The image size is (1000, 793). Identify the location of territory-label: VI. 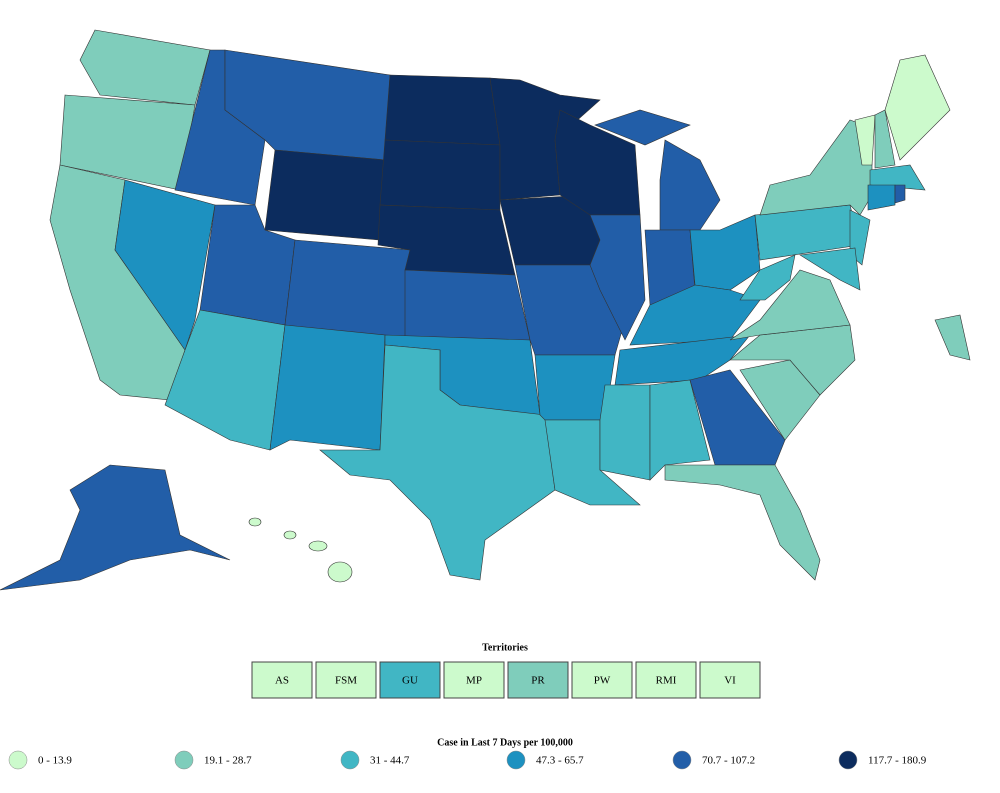
(730, 681).